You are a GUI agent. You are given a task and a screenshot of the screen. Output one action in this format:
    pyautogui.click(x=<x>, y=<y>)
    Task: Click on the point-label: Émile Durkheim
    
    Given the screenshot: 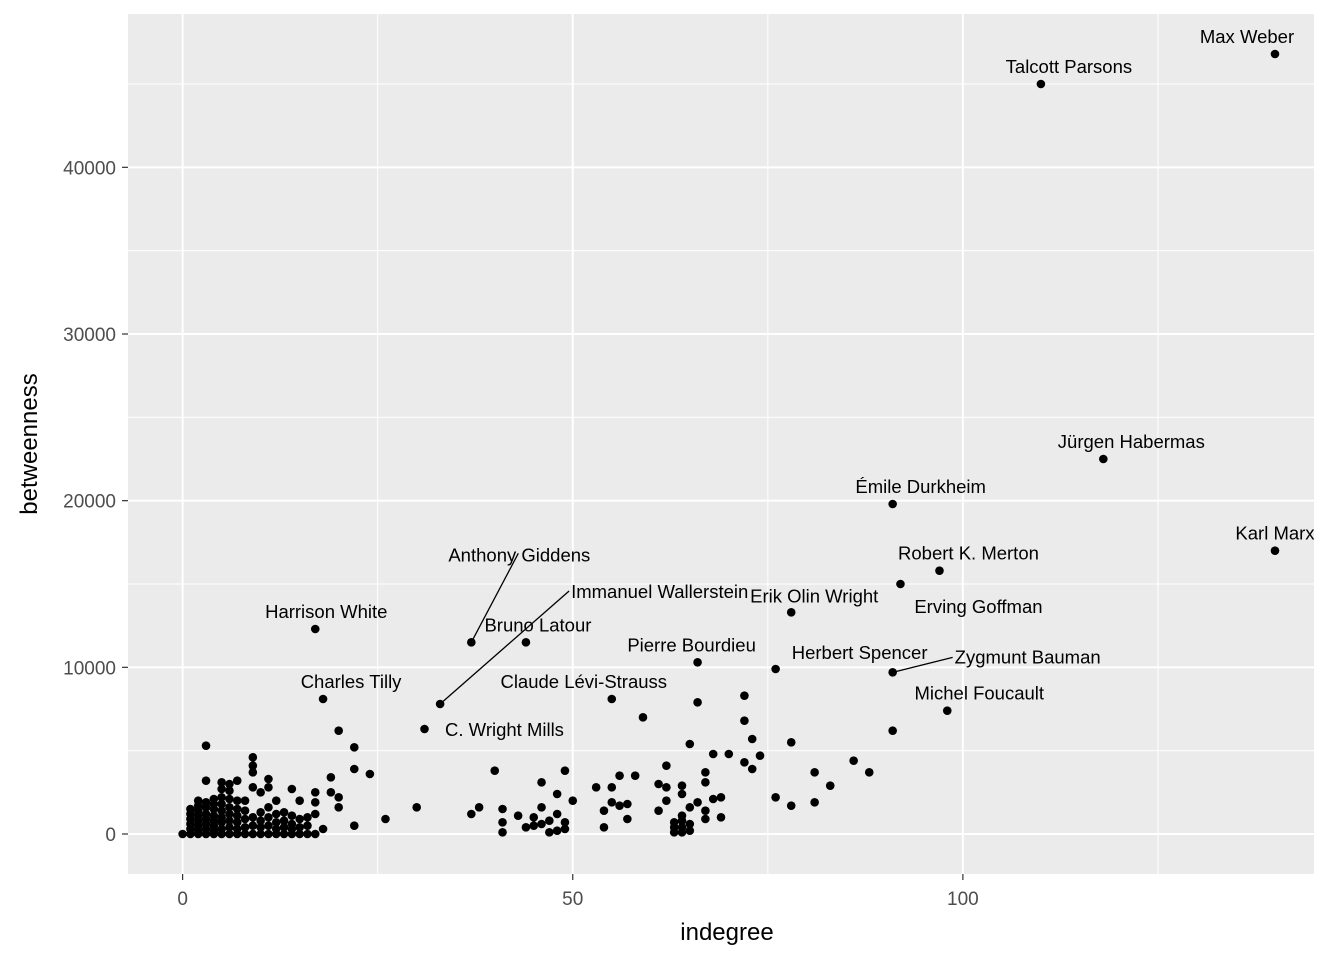 What is the action you would take?
    pyautogui.click(x=920, y=486)
    